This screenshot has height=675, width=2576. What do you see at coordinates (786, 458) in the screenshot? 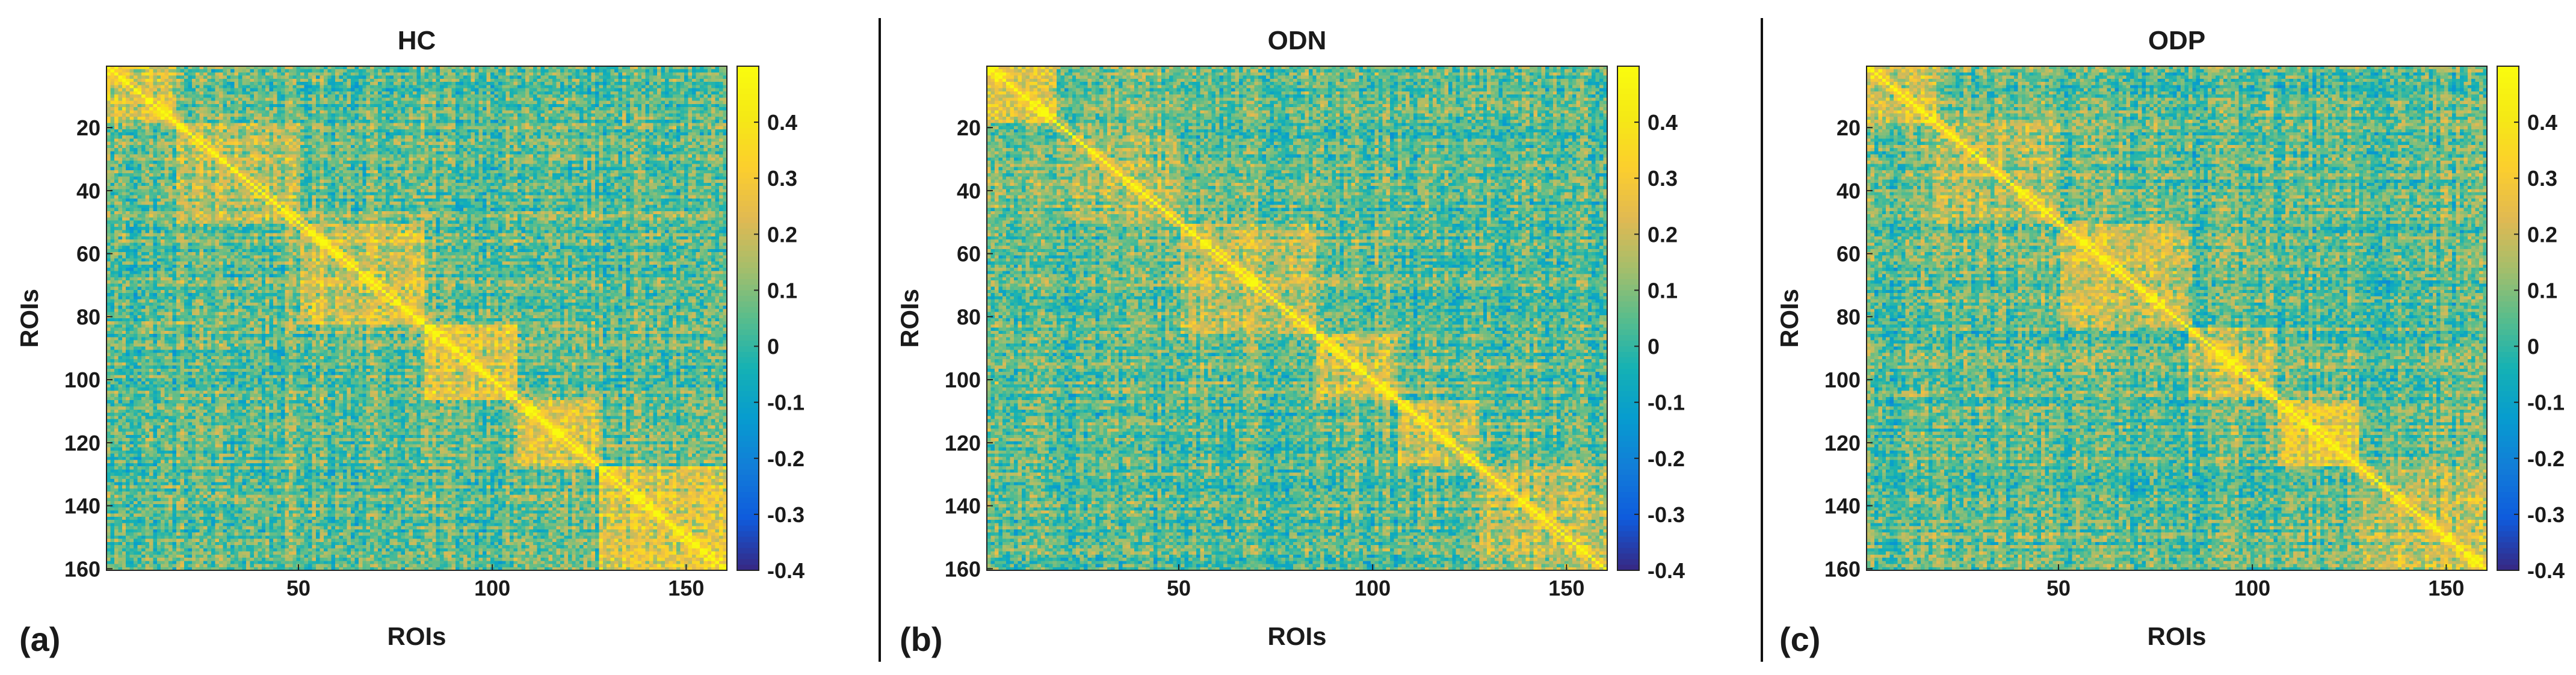
I see `colorbar-tick-label: -0.2` at bounding box center [786, 458].